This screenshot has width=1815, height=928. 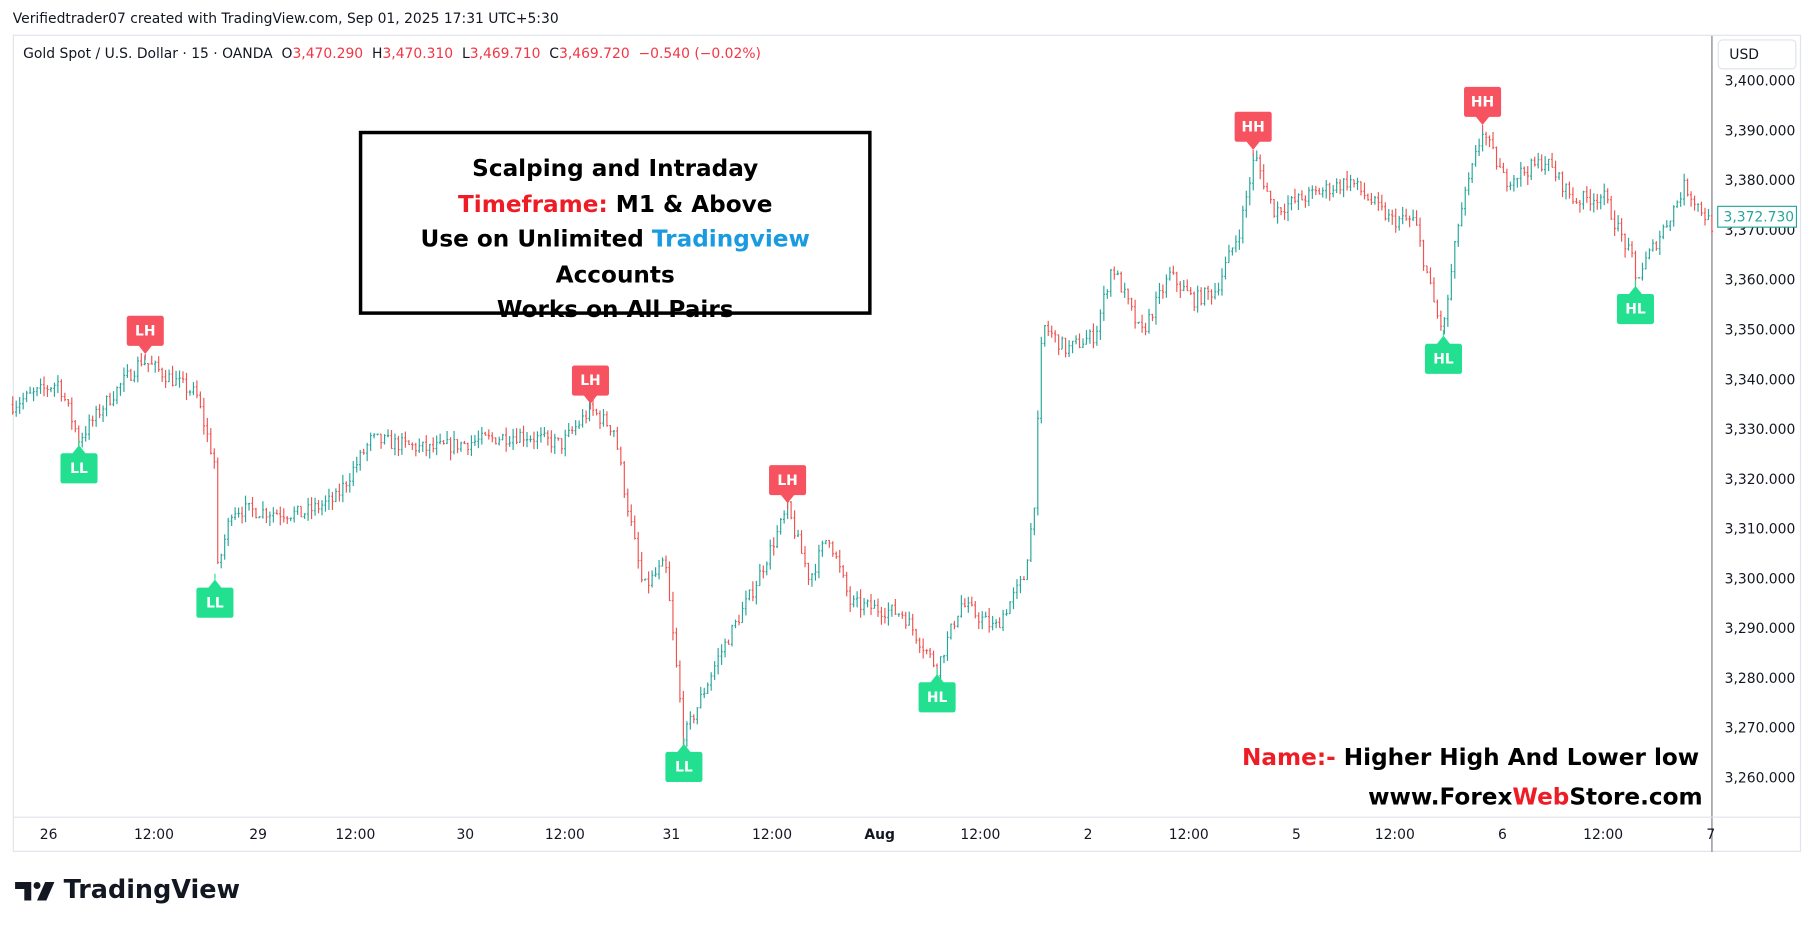 I want to click on promo-line-2: Timeframe: M1 & Above, so click(x=615, y=203).